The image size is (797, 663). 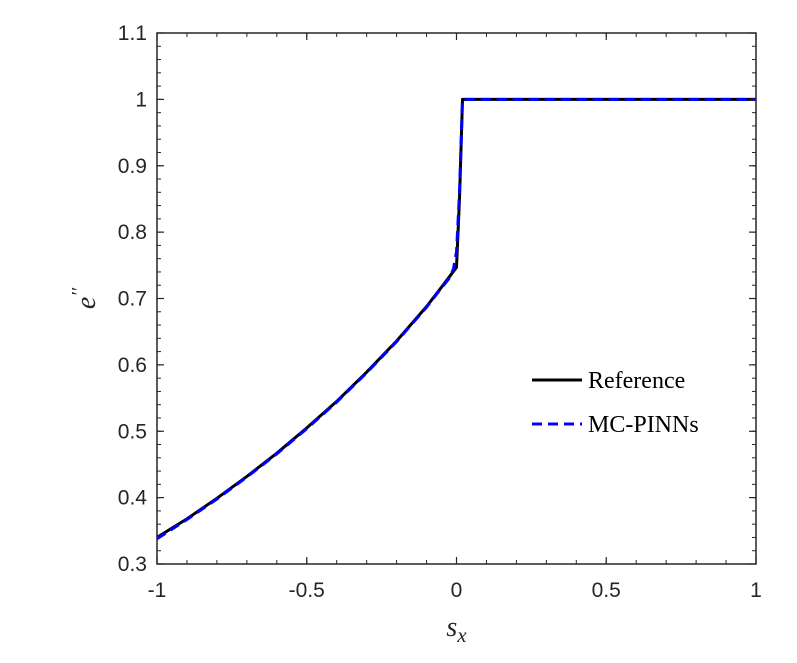 What do you see at coordinates (461, 635) in the screenshot?
I see `x-axis-label-subscript: x` at bounding box center [461, 635].